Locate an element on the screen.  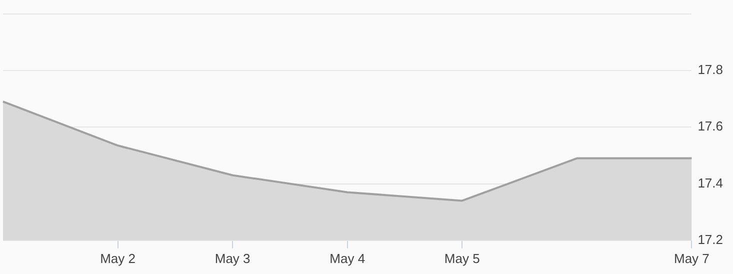
y-tick-label: 17.4 is located at coordinates (711, 182).